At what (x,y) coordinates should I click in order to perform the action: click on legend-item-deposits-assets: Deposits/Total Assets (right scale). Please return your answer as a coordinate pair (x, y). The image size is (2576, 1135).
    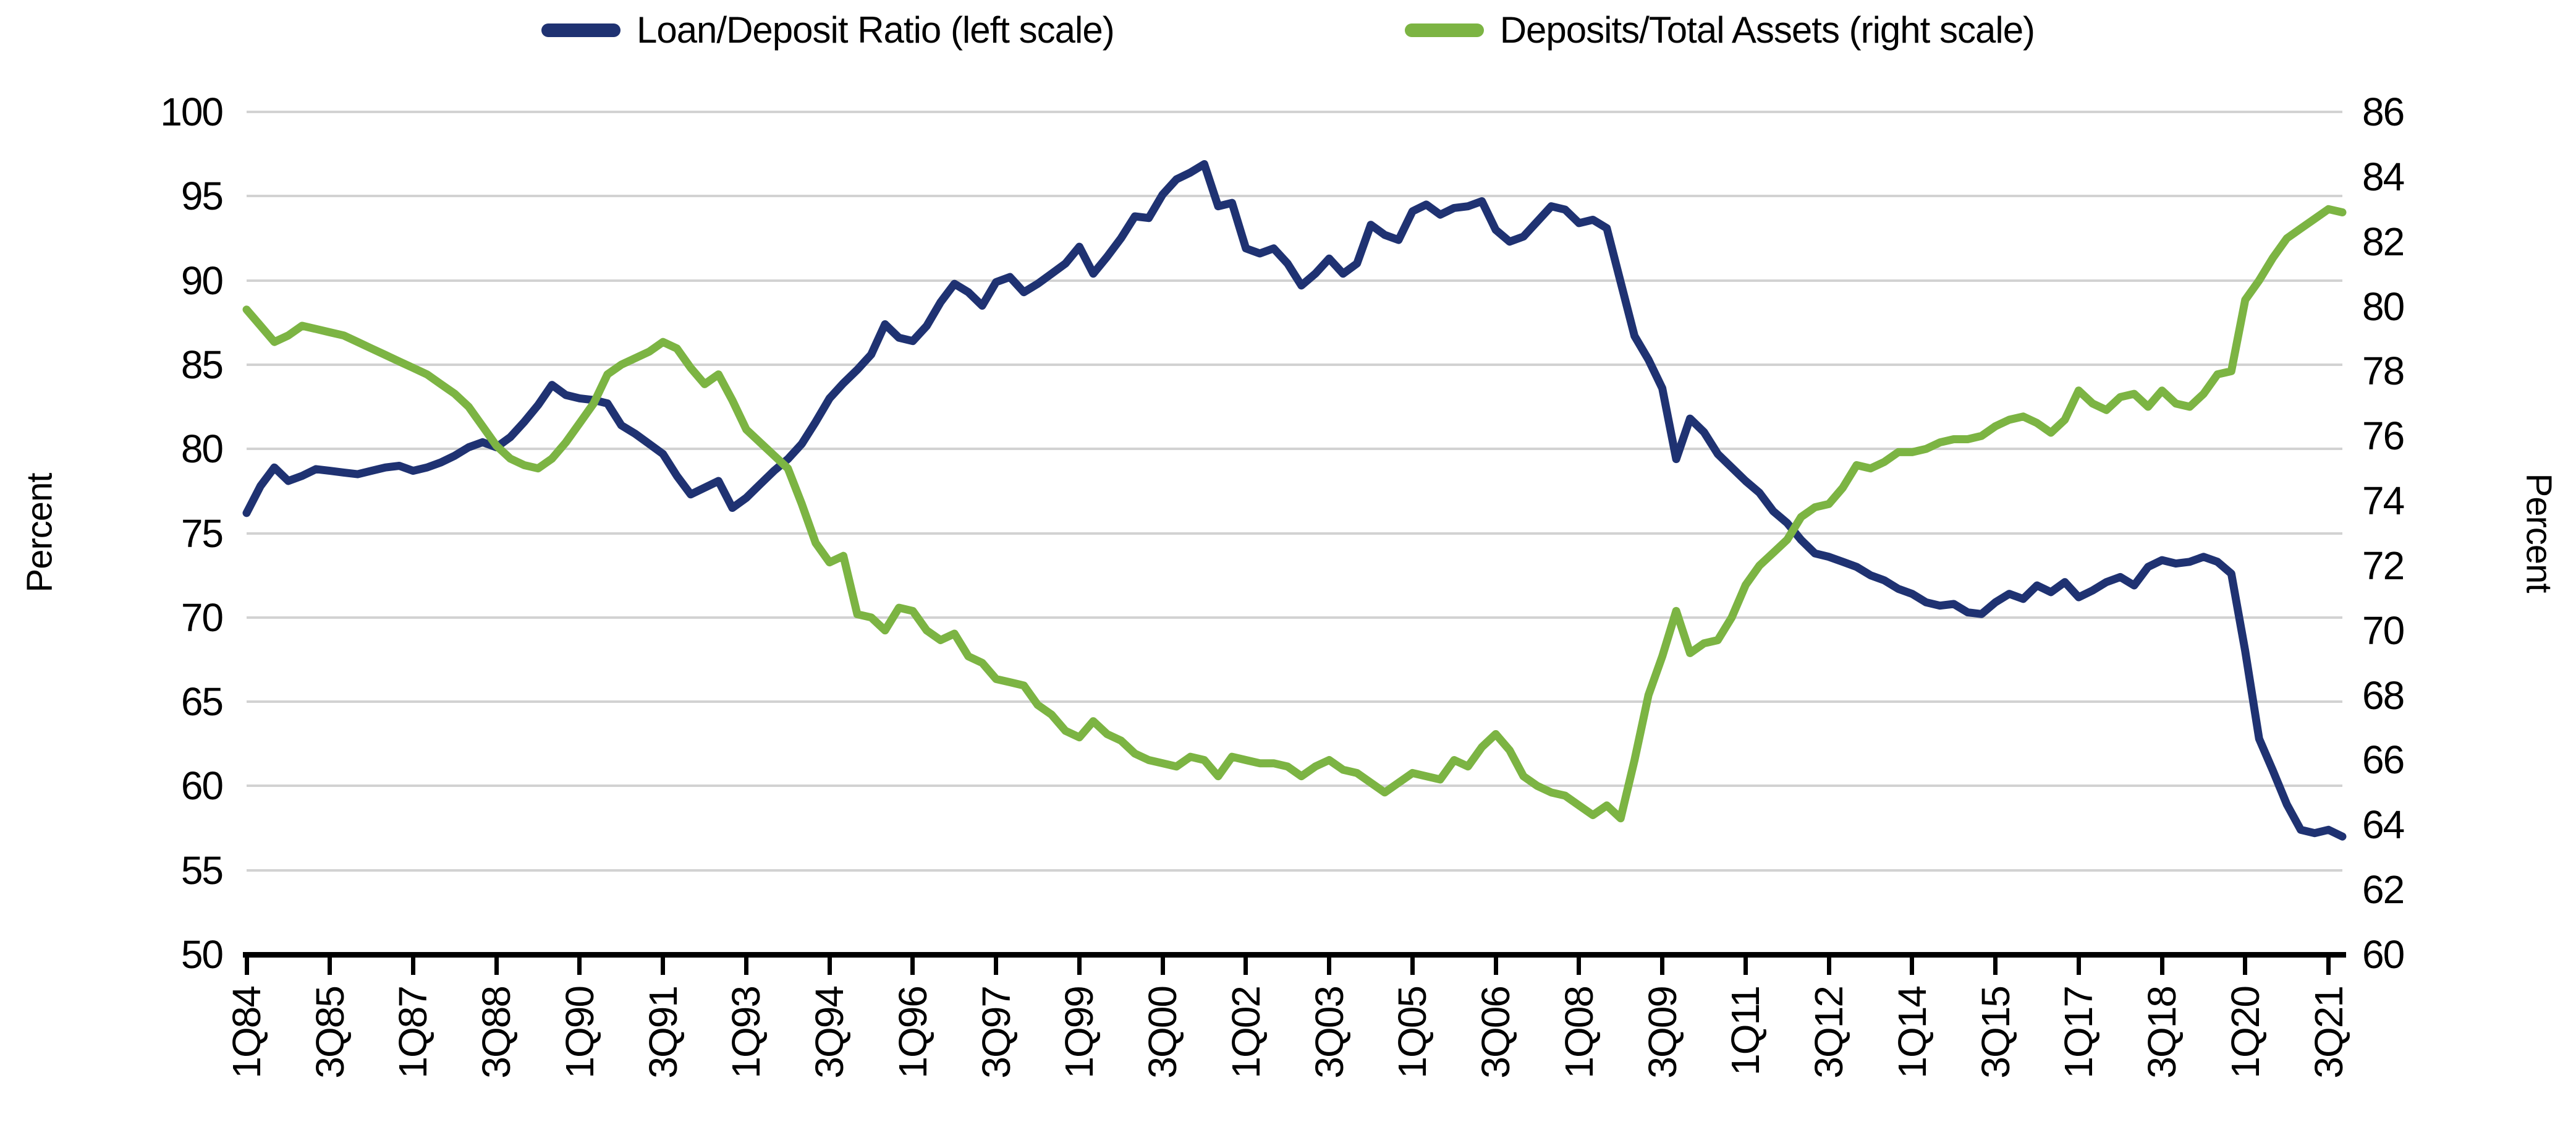
    Looking at the image, I should click on (1719, 30).